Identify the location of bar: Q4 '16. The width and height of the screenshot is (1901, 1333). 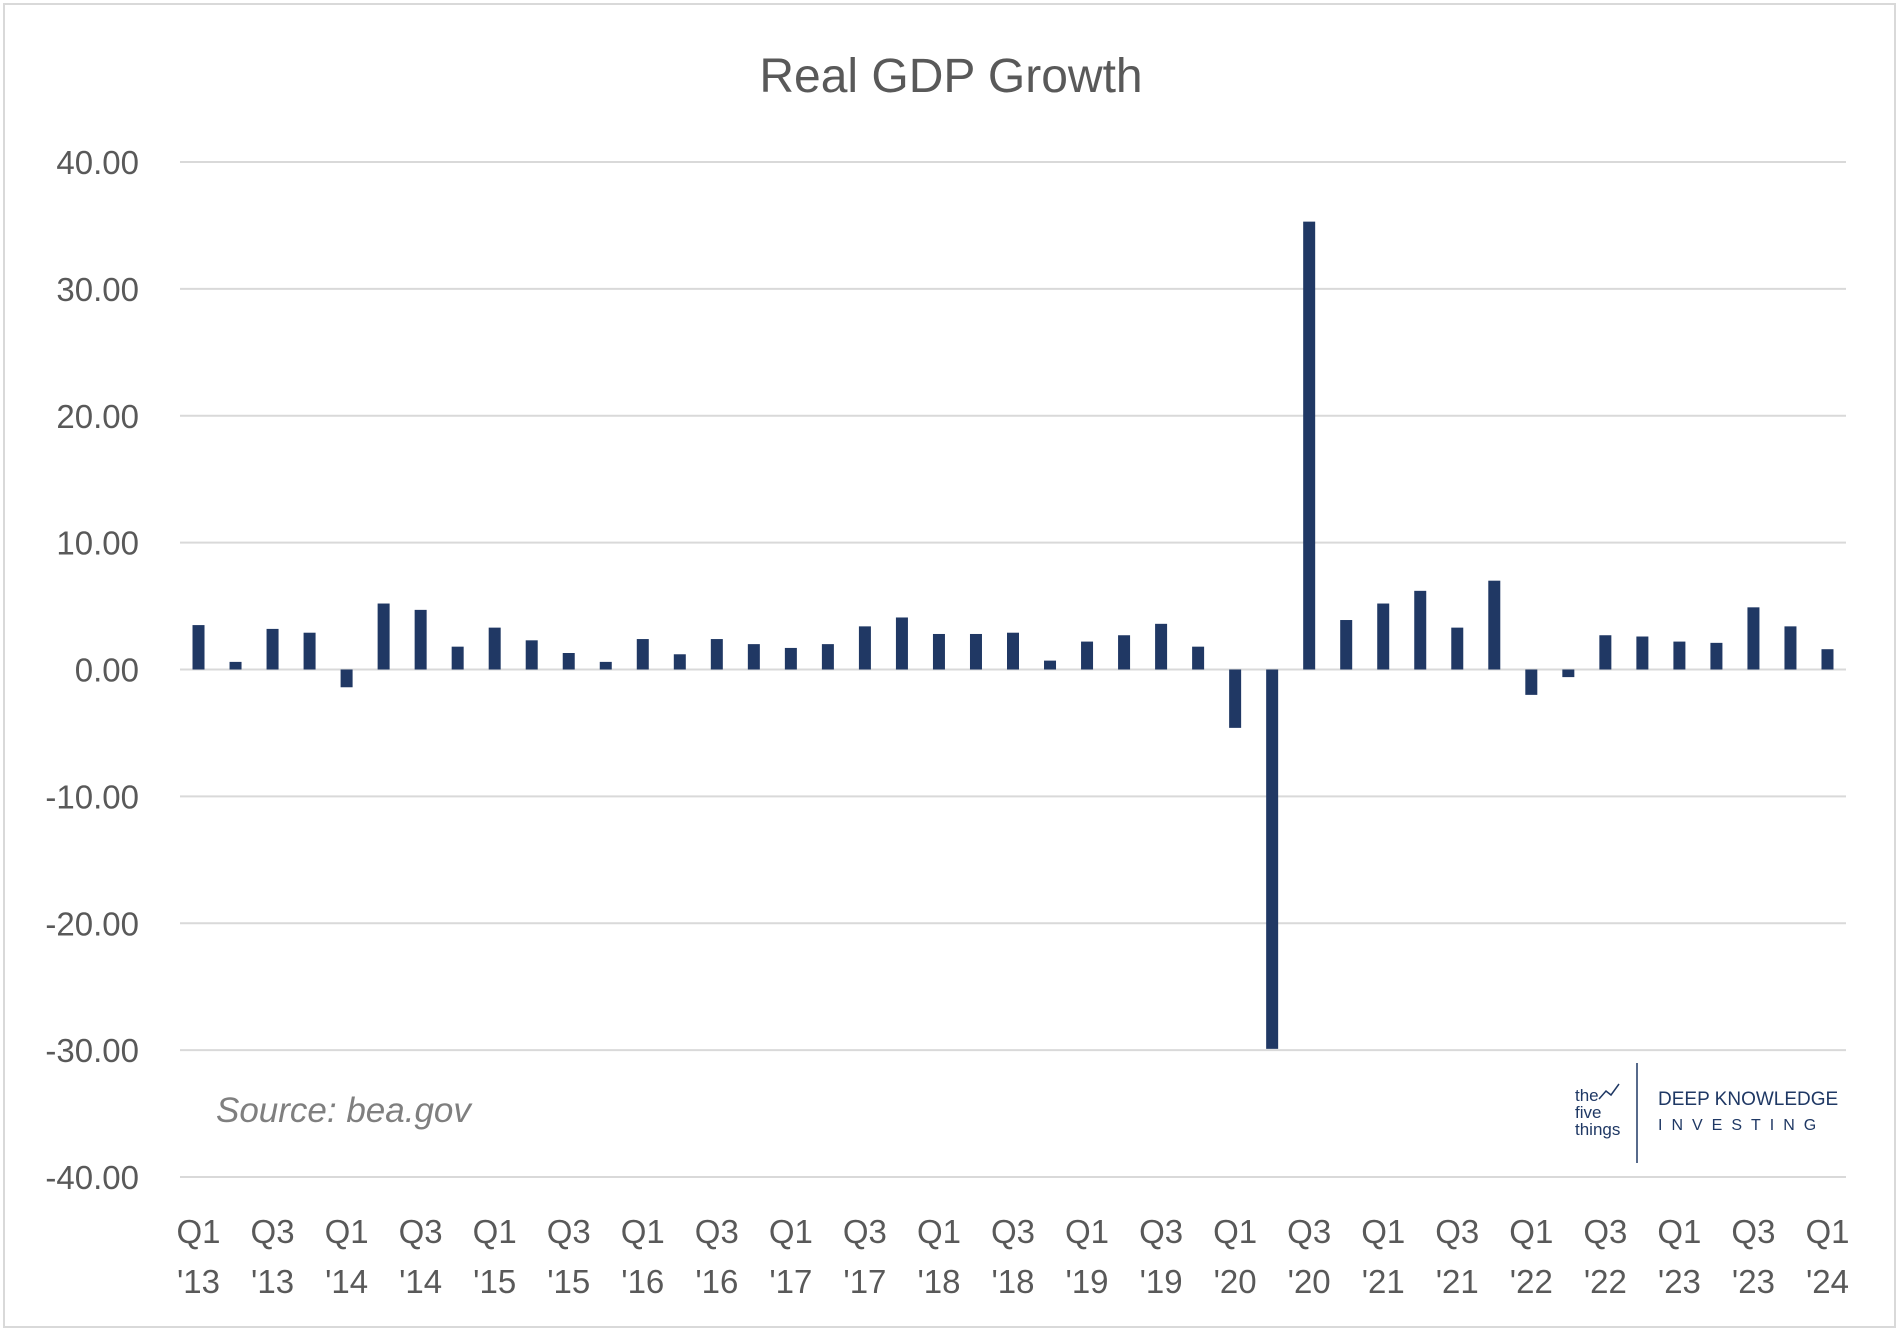
(753, 657).